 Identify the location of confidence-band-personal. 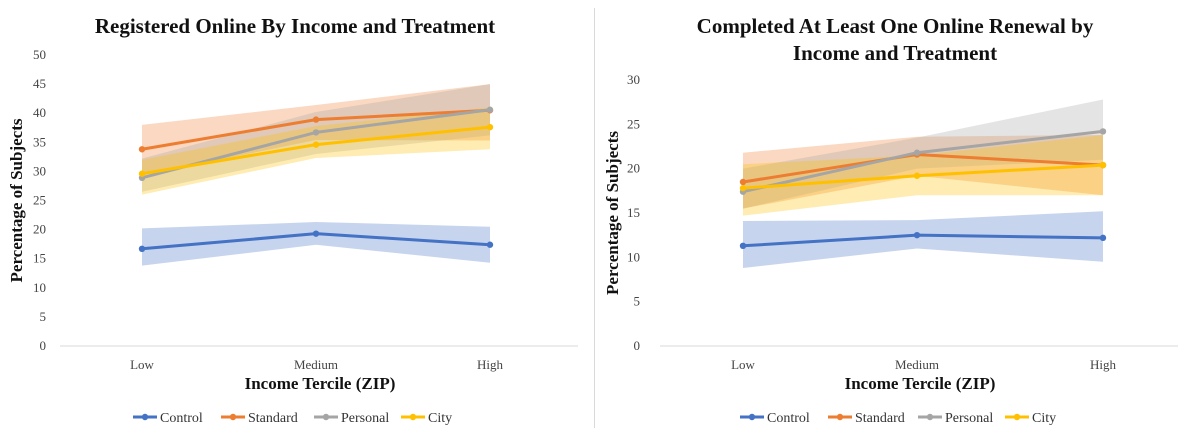
(316, 138).